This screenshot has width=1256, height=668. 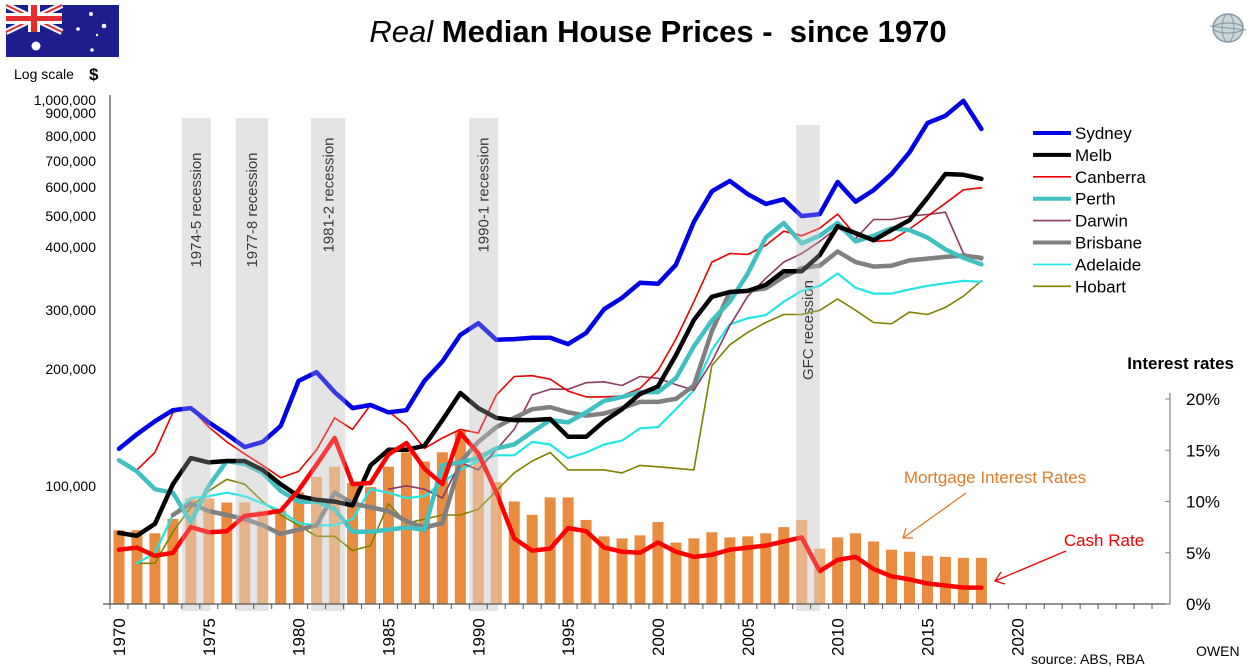 What do you see at coordinates (1198, 553) in the screenshot?
I see `right-tick-label: 5%` at bounding box center [1198, 553].